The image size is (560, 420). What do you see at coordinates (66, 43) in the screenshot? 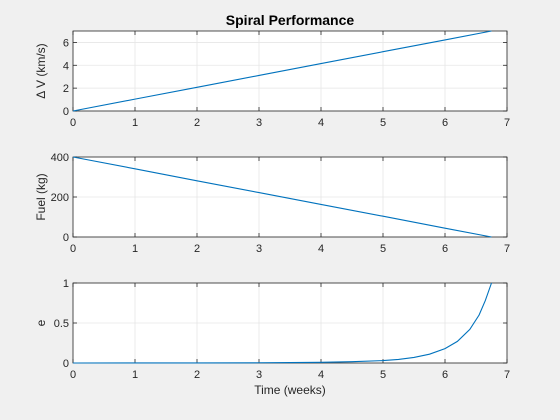
I see `y-tick-label: 6` at bounding box center [66, 43].